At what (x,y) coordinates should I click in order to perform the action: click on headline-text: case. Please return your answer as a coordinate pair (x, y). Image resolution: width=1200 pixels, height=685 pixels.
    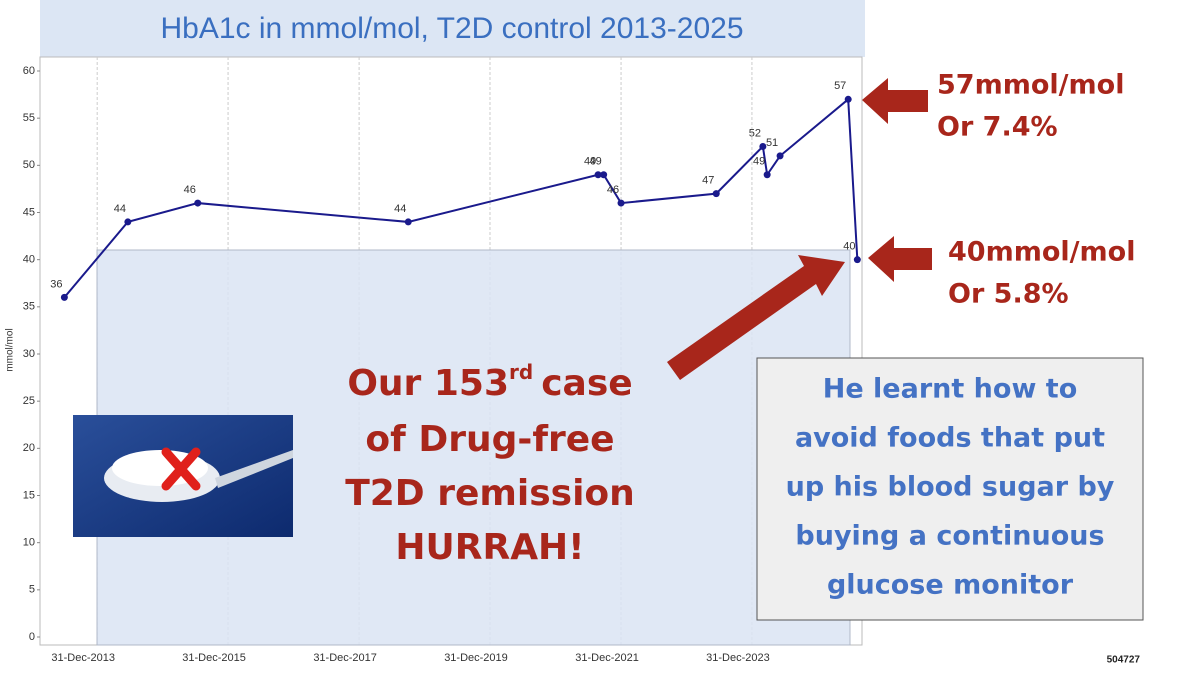
    Looking at the image, I should click on (586, 383).